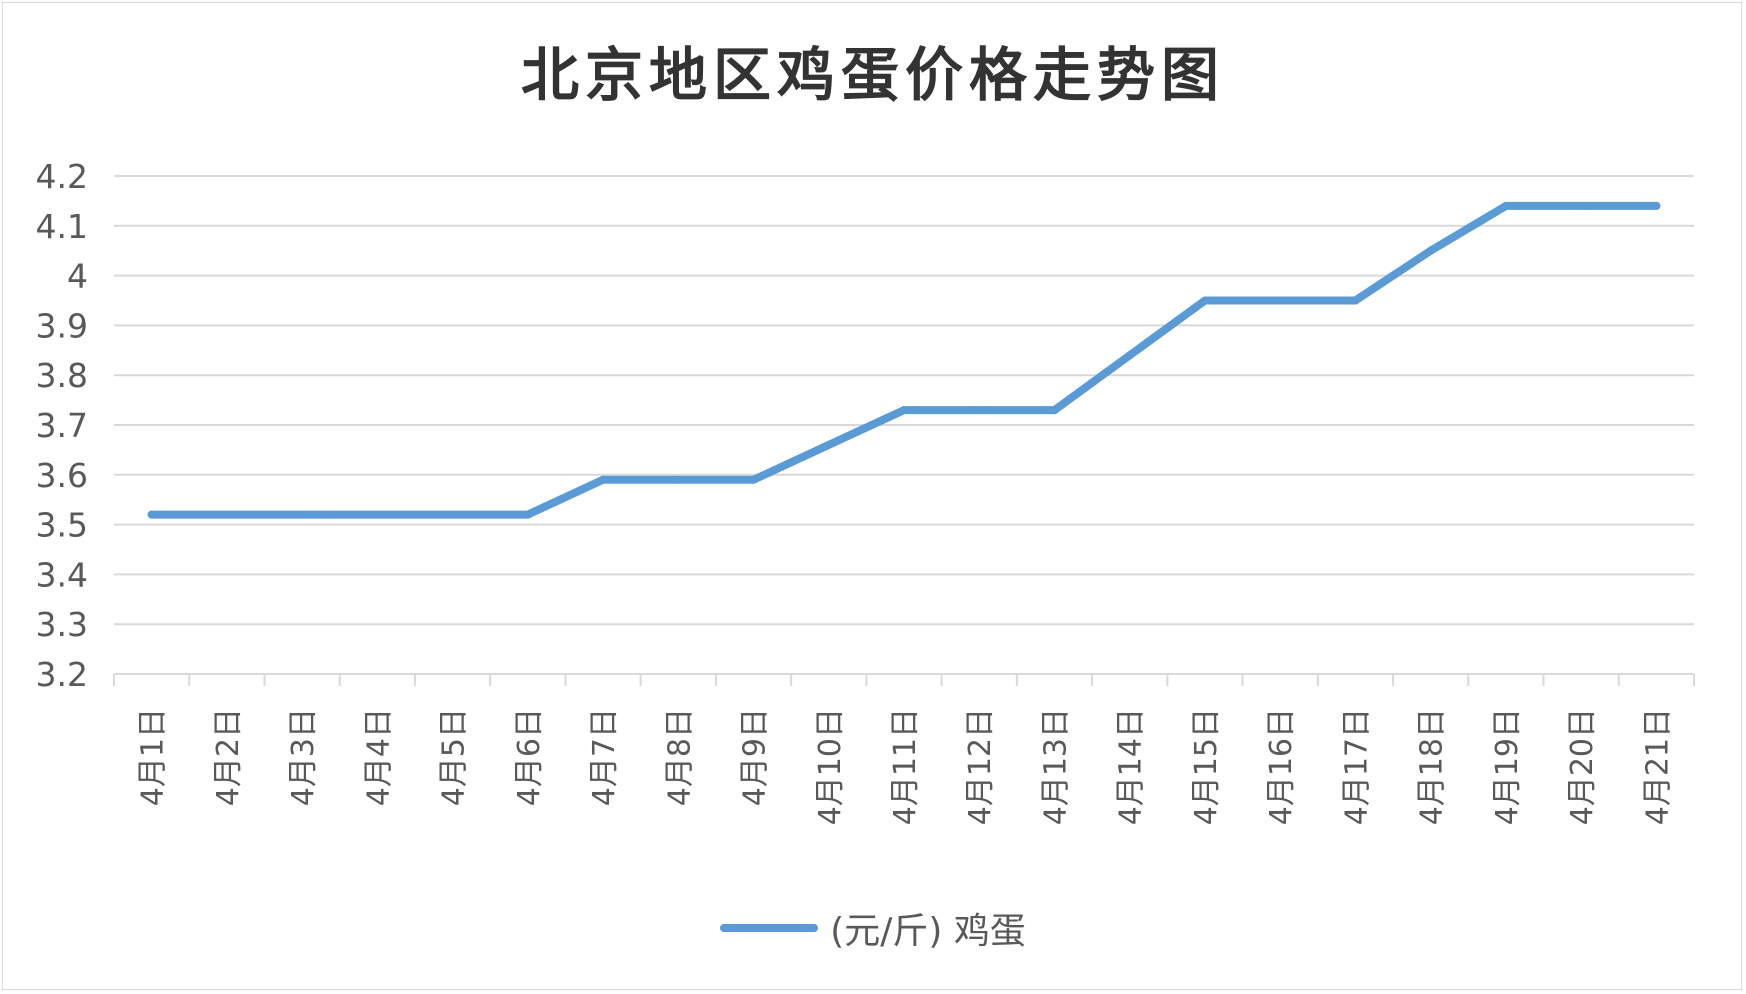 Image resolution: width=1746 pixels, height=994 pixels. Describe the element at coordinates (1131, 766) in the screenshot. I see `x-tick-label: 4月14日` at that location.